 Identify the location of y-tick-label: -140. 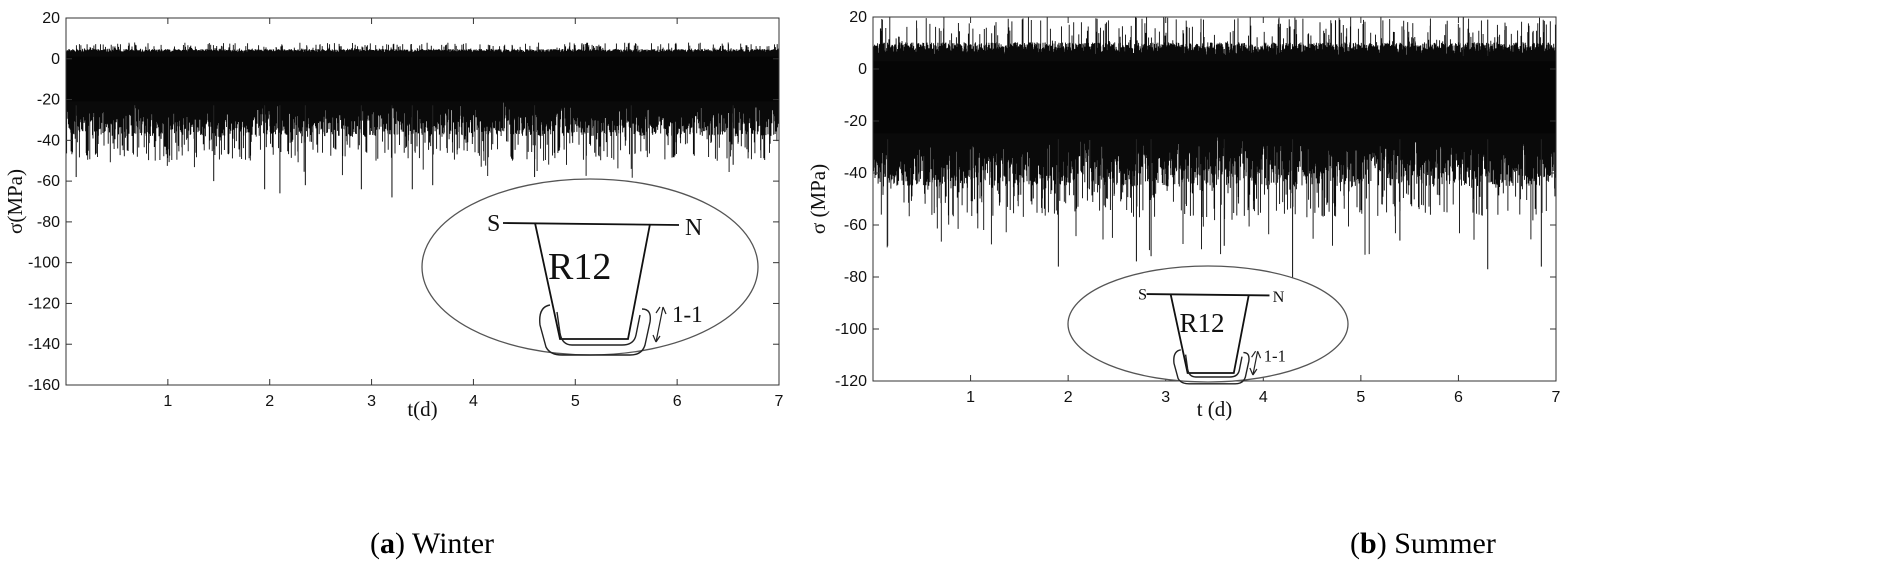
(44, 344).